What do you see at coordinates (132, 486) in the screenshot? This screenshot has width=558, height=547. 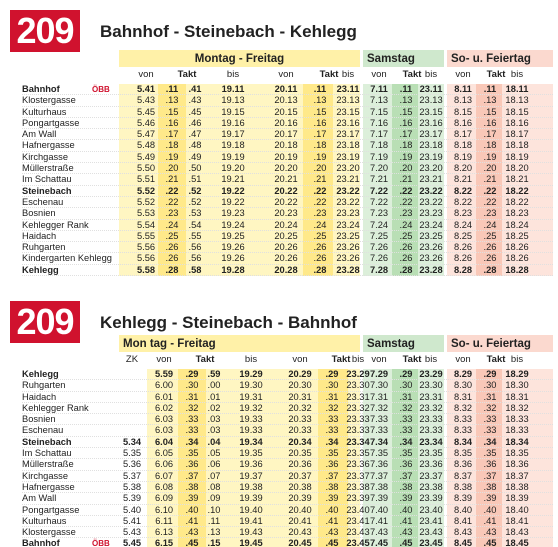 I see `time-cell: 5.38` at bounding box center [132, 486].